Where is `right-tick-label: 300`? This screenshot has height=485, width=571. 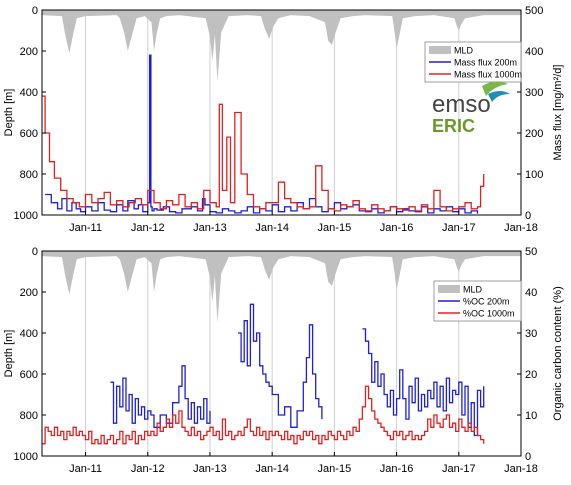 right-tick-label: 300 is located at coordinates (534, 93).